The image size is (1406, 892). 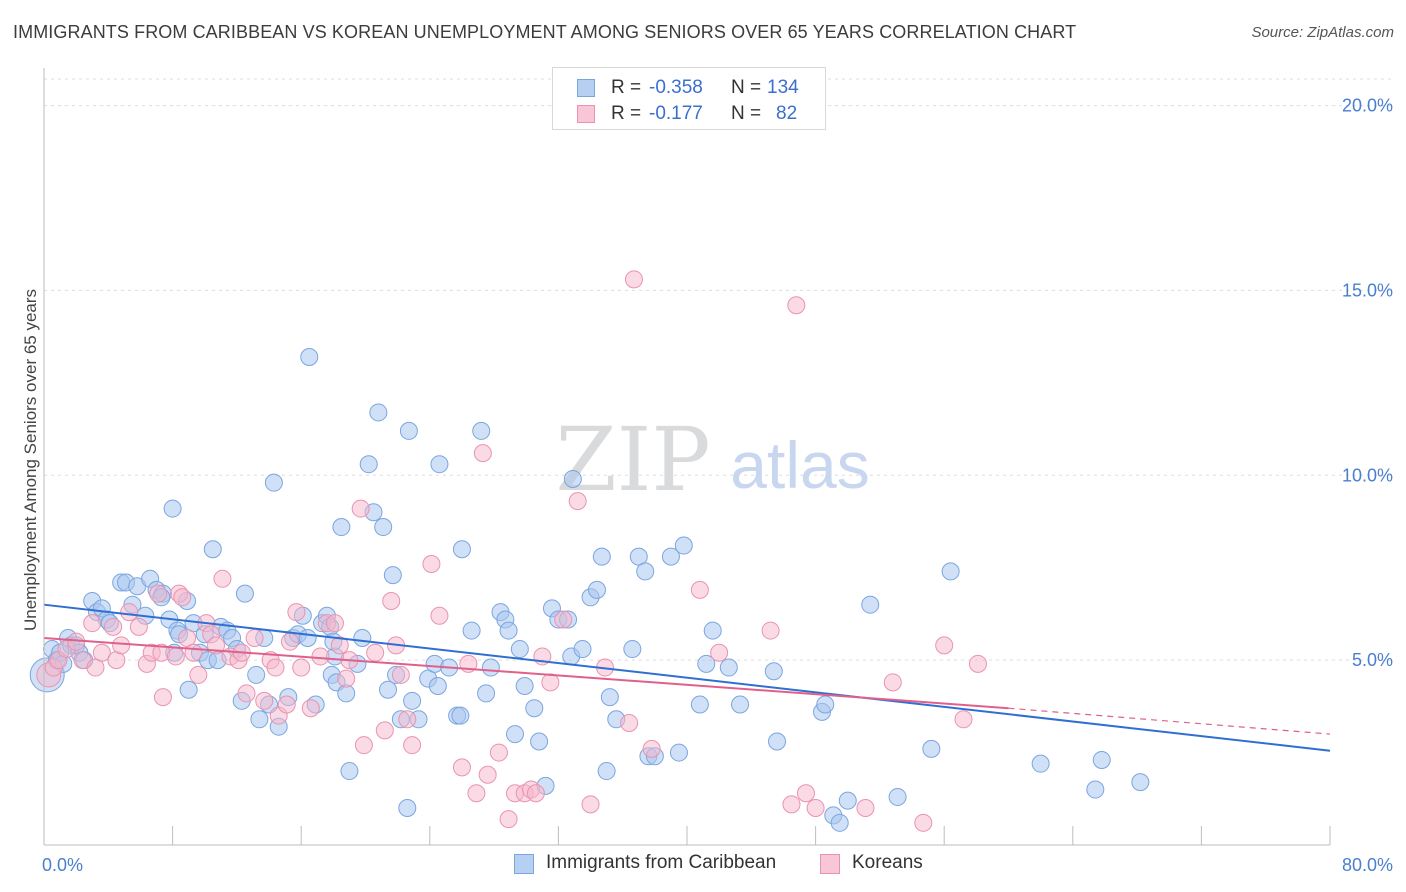 What do you see at coordinates (626, 113) in the screenshot?
I see `legend-r-label: R =` at bounding box center [626, 113].